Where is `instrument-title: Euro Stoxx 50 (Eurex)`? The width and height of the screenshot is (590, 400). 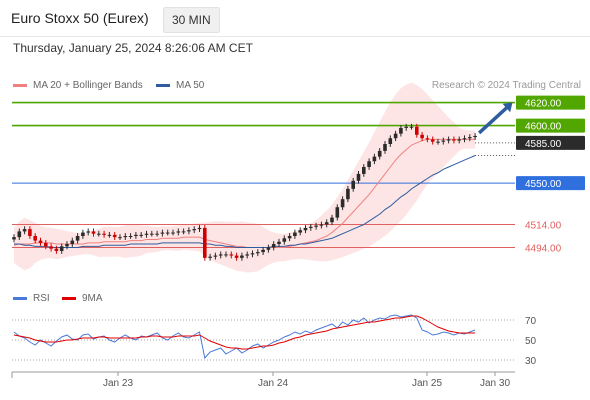 instrument-title: Euro Stoxx 50 (Eurex) is located at coordinates (80, 18).